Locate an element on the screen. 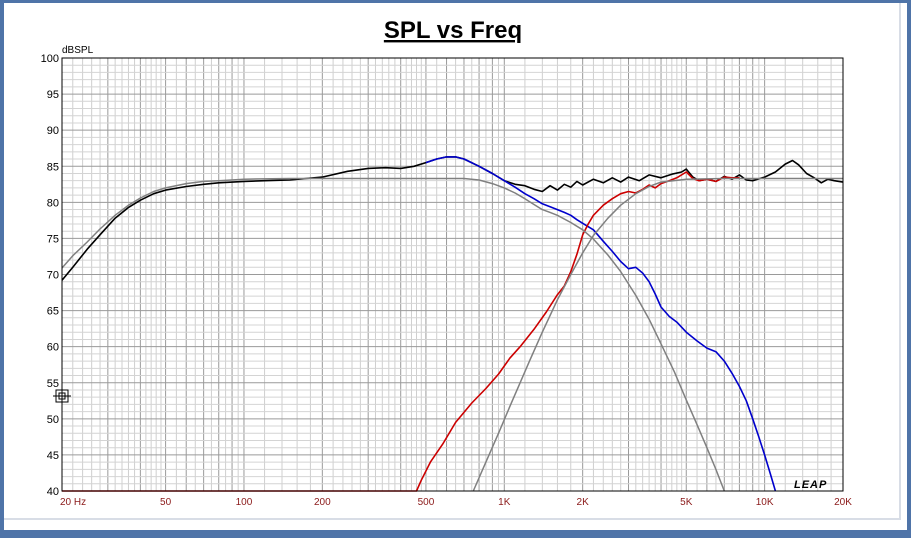  y-tick-label: 60 is located at coordinates (53, 348).